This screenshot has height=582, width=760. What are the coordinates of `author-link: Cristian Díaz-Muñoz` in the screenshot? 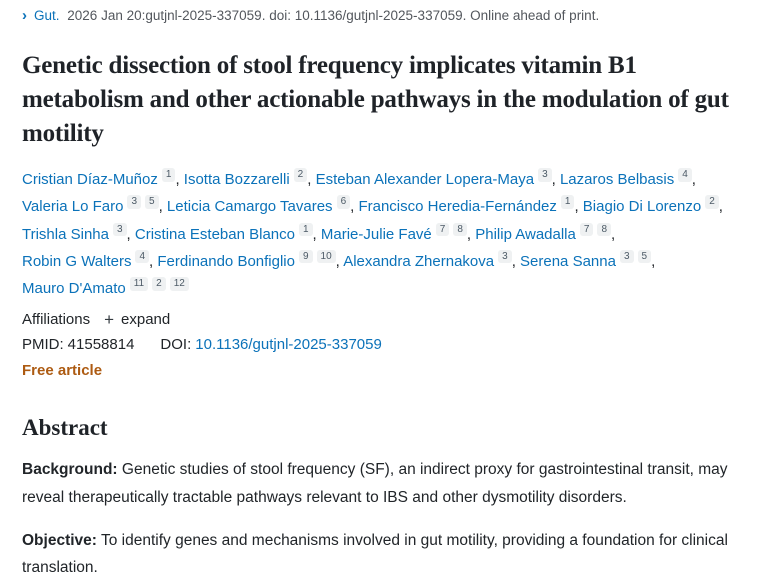 It's located at (90, 179).